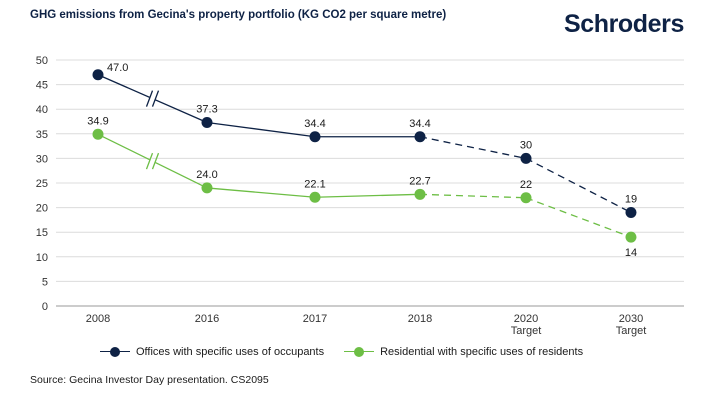  Describe the element at coordinates (42, 110) in the screenshot. I see `y-tick-label: 40` at that location.